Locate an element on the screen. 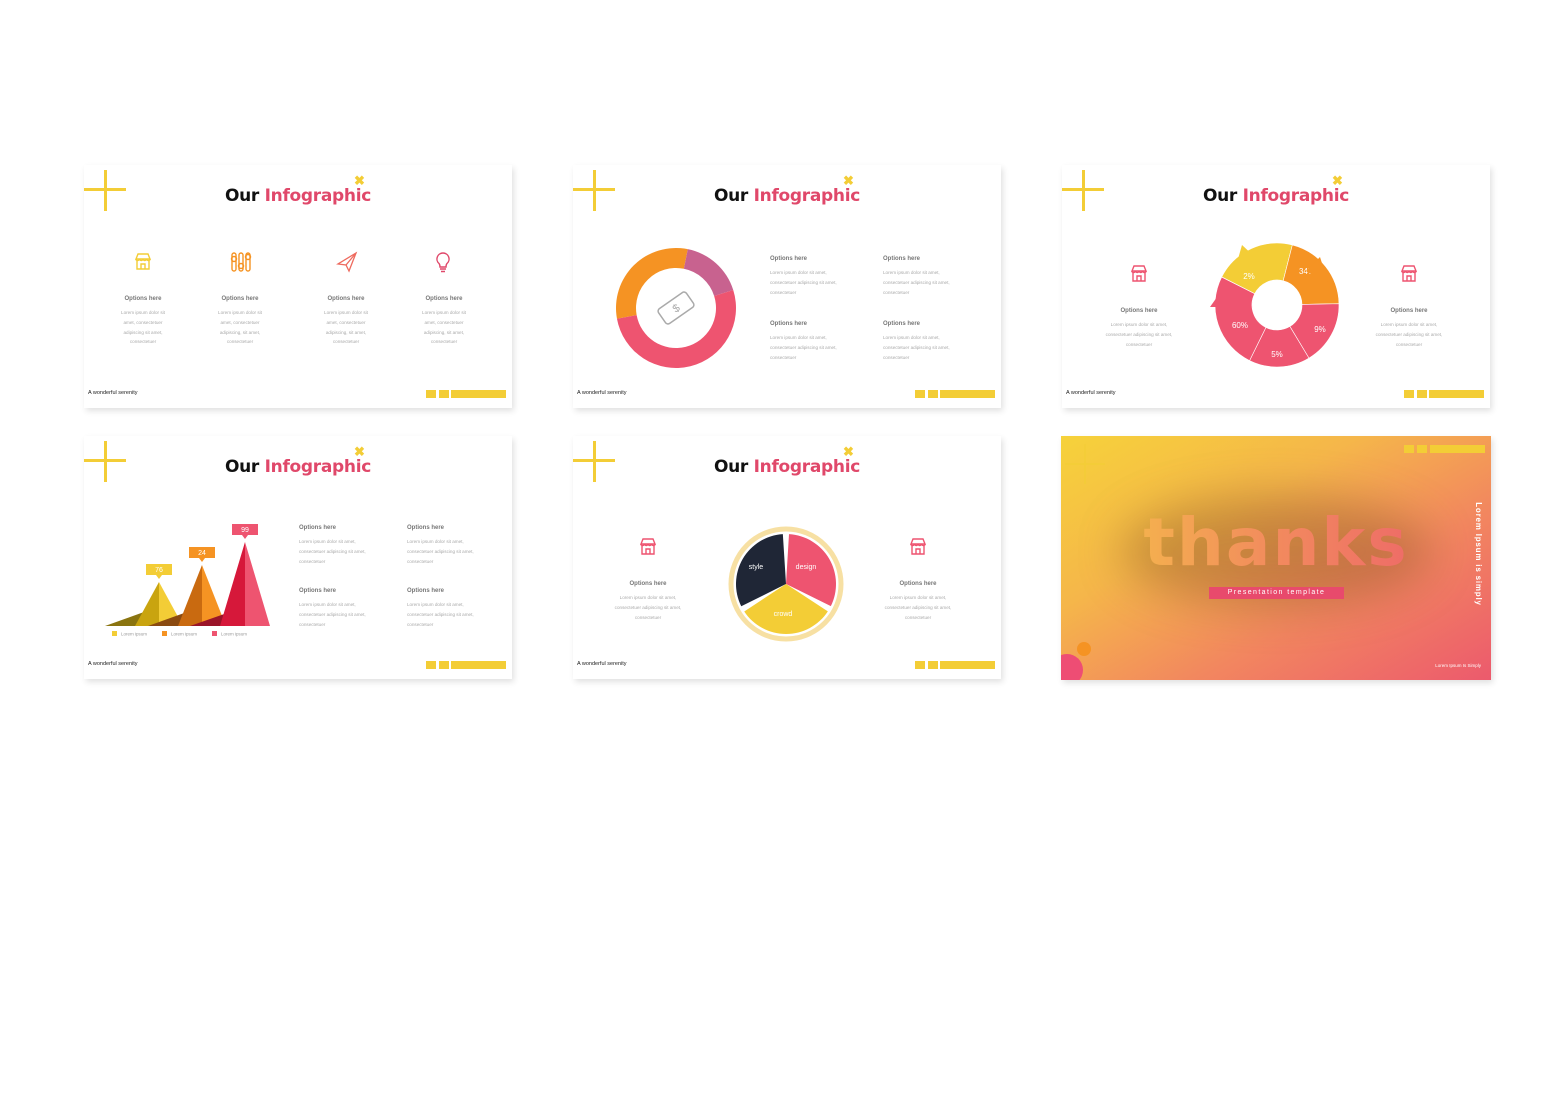  lightbulb-icon is located at coordinates (443, 264).